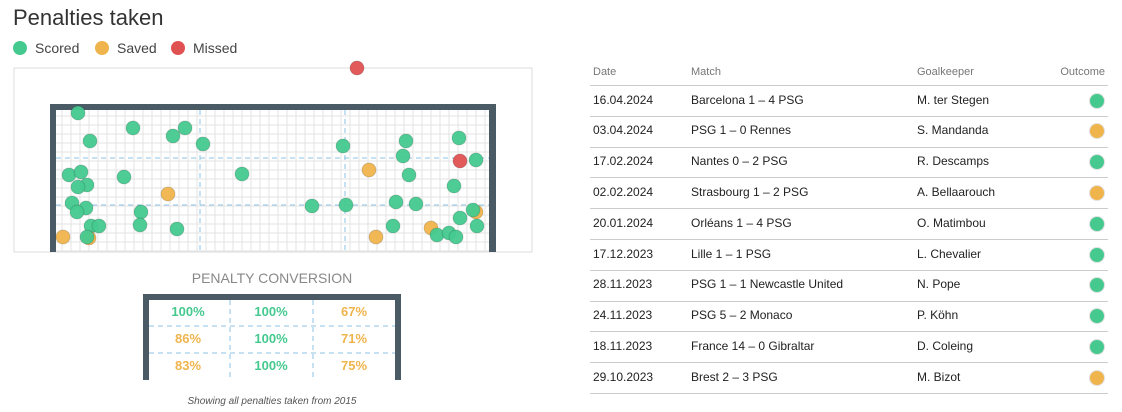 This screenshot has width=1122, height=412. Describe the element at coordinates (623, 345) in the screenshot. I see `table-cell: 18.11.2023` at that location.